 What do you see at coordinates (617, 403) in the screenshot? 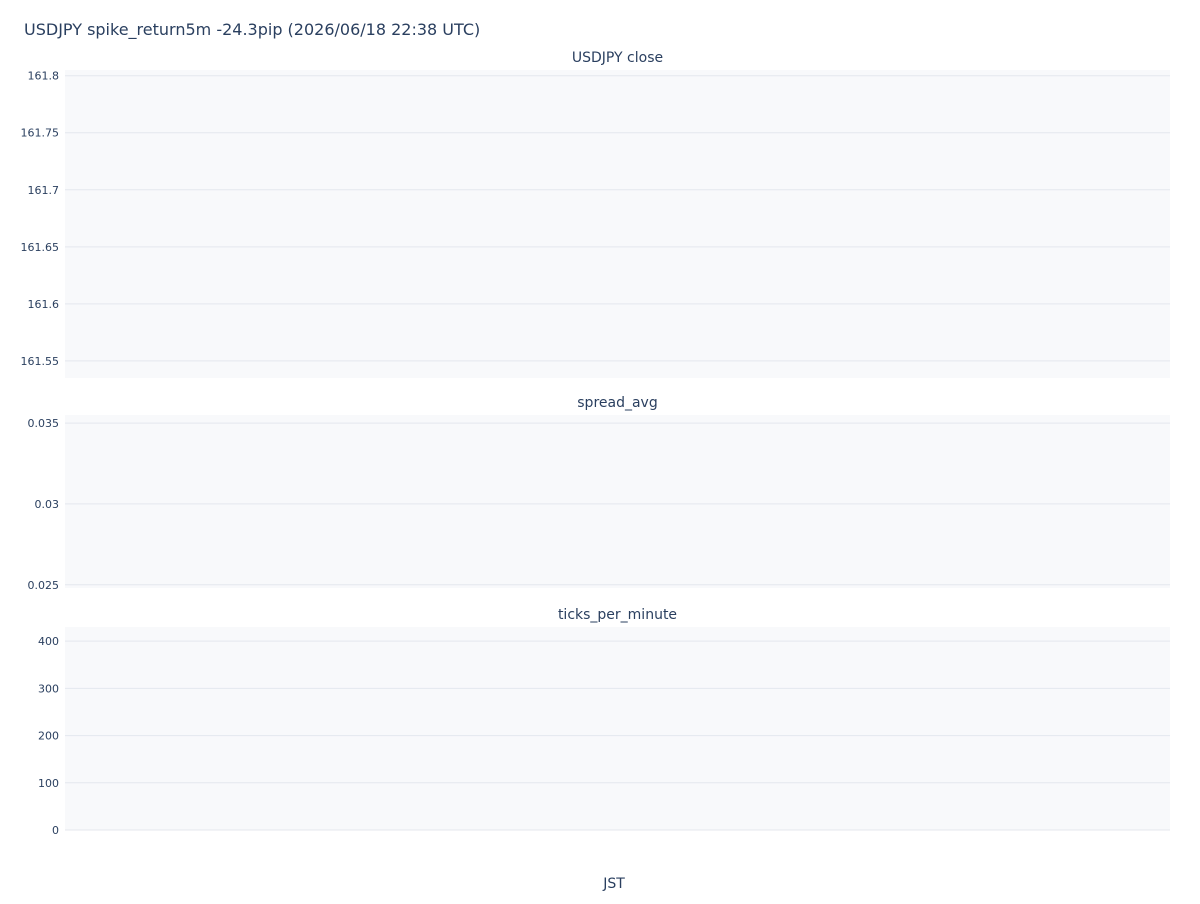
I see `panel-title-2: spread_avg` at bounding box center [617, 403].